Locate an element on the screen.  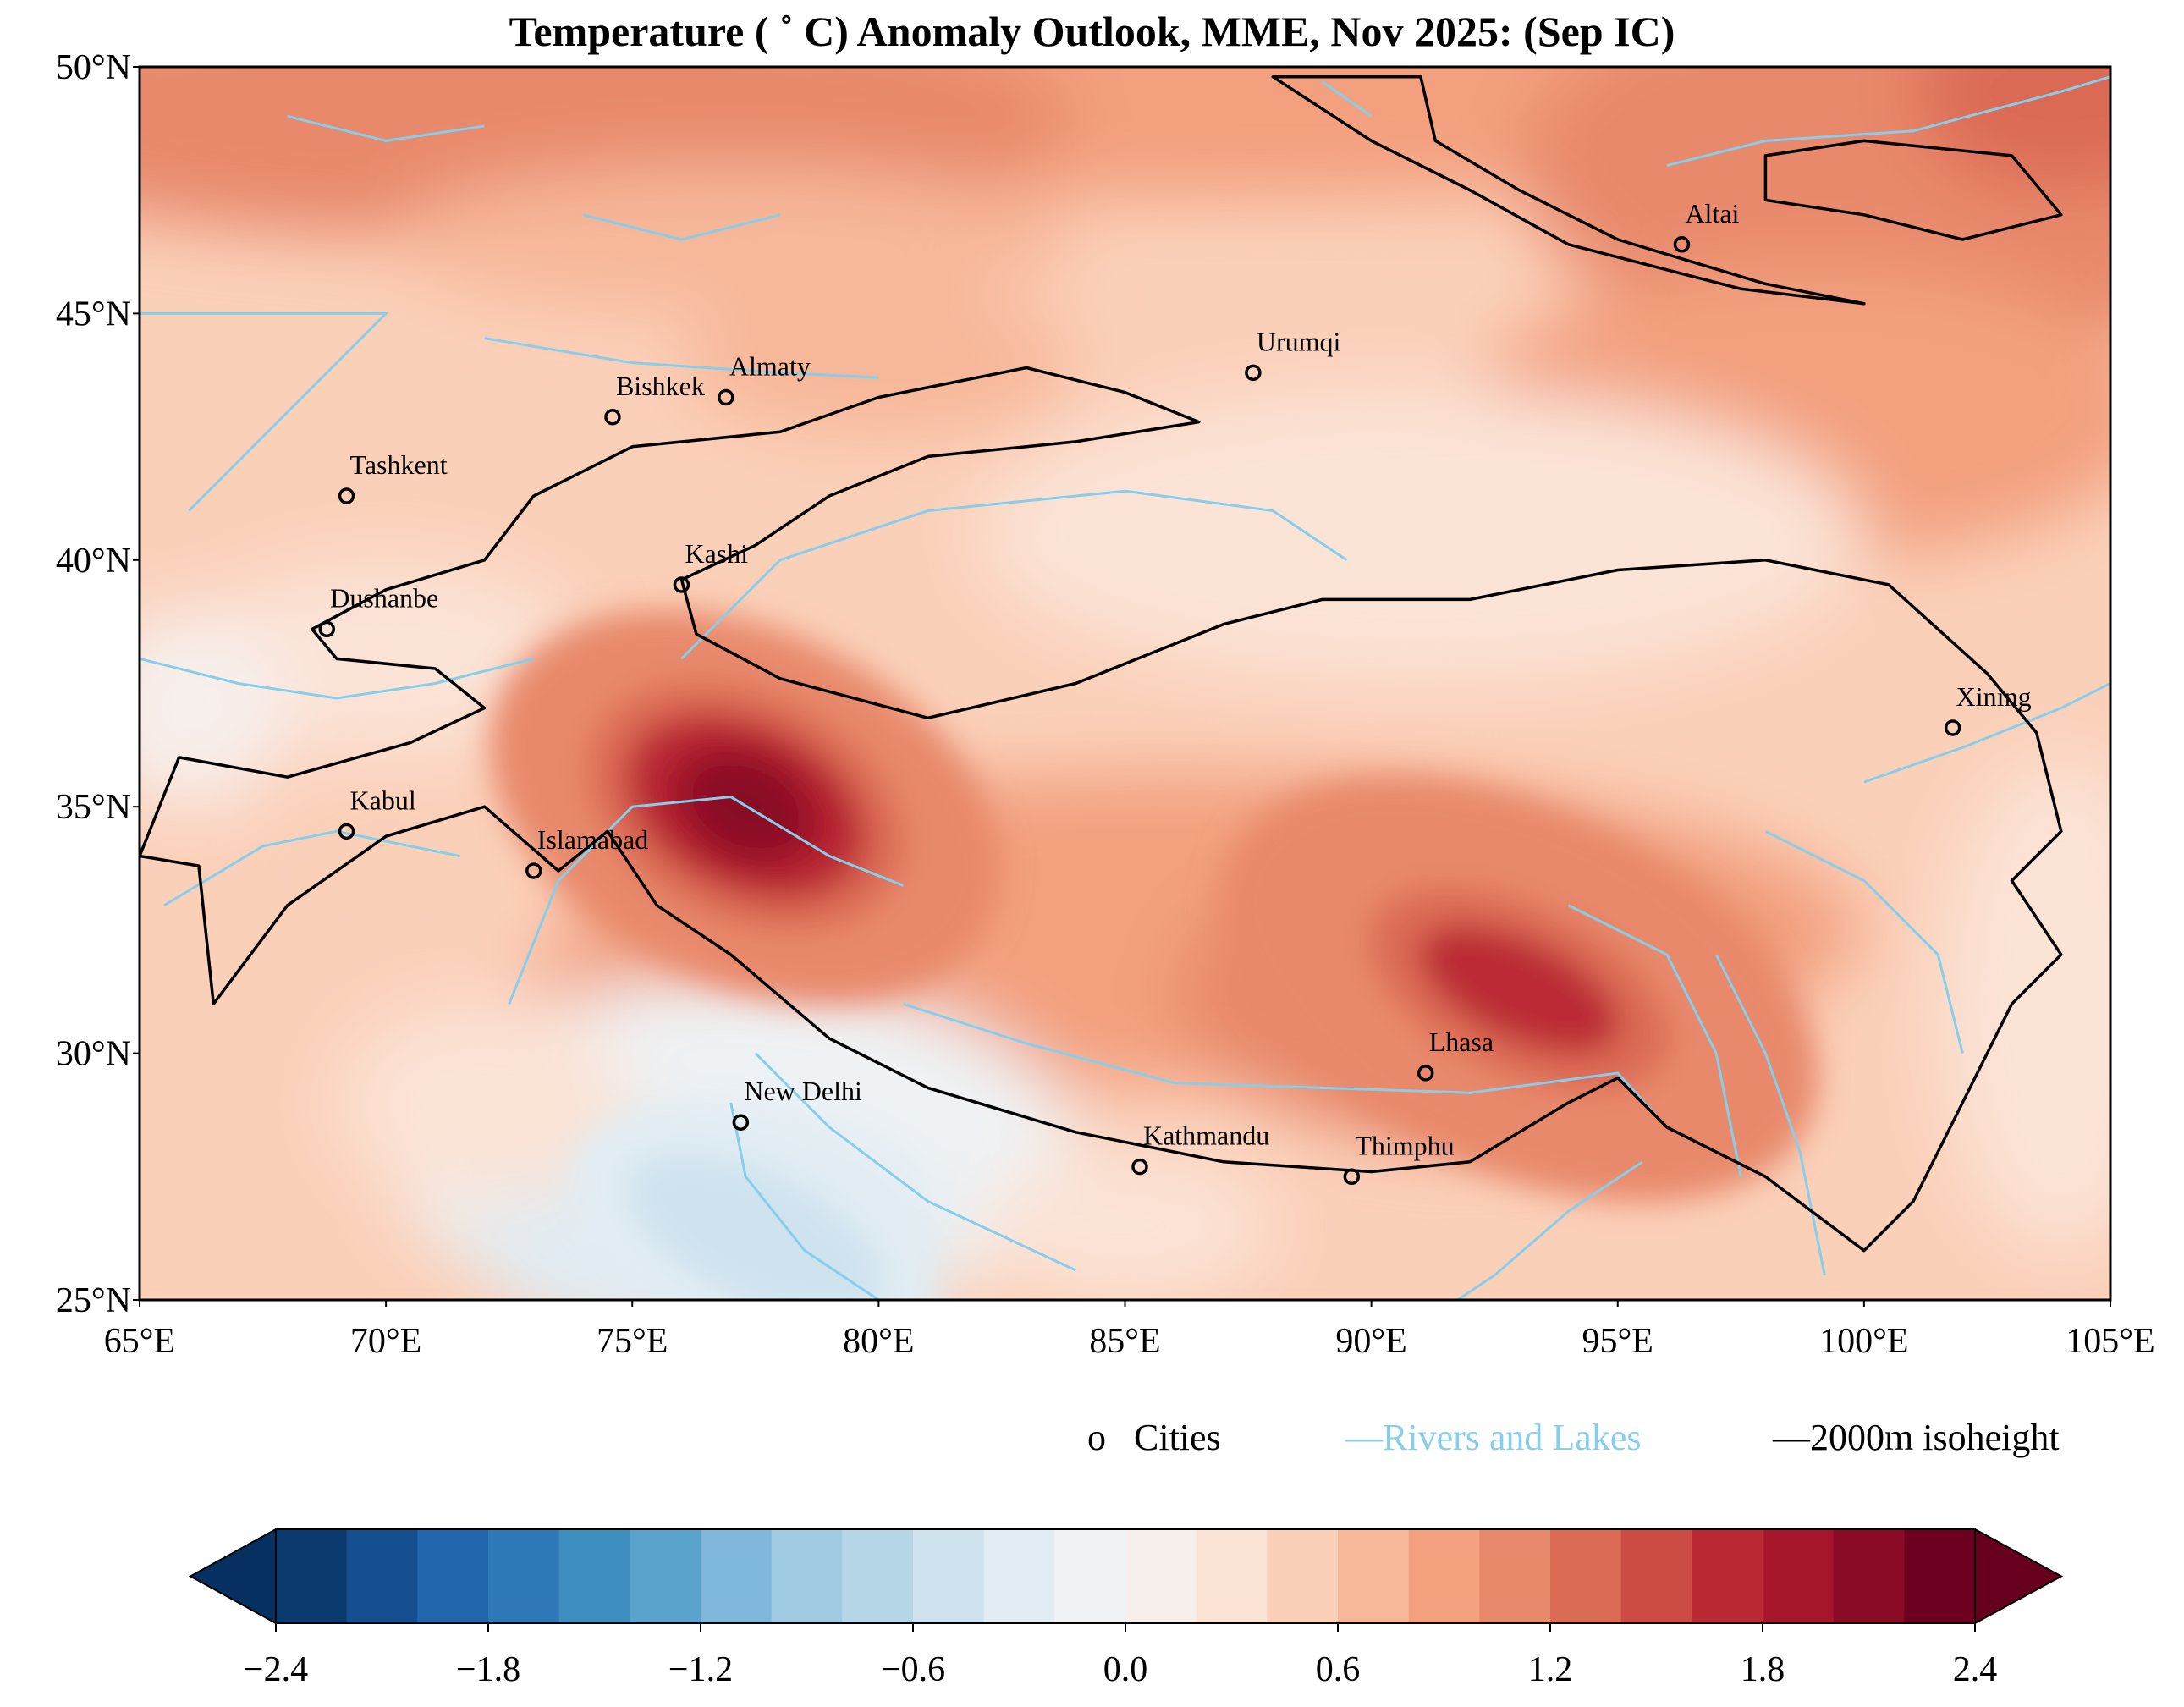
legend-rivers-label: Rivers and Lakes is located at coordinates (1512, 1437).